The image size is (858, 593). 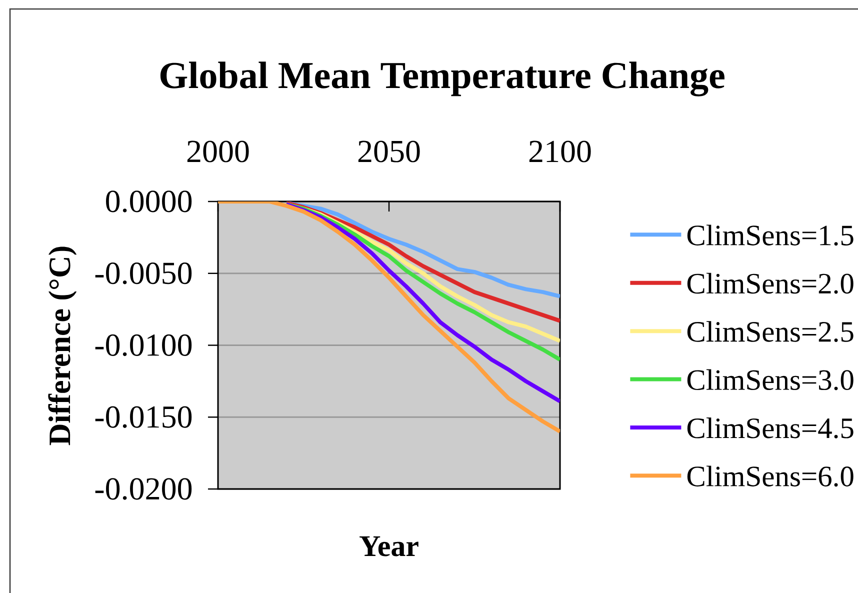 What do you see at coordinates (770, 379) in the screenshot?
I see `legend-label: ClimSens=3.0` at bounding box center [770, 379].